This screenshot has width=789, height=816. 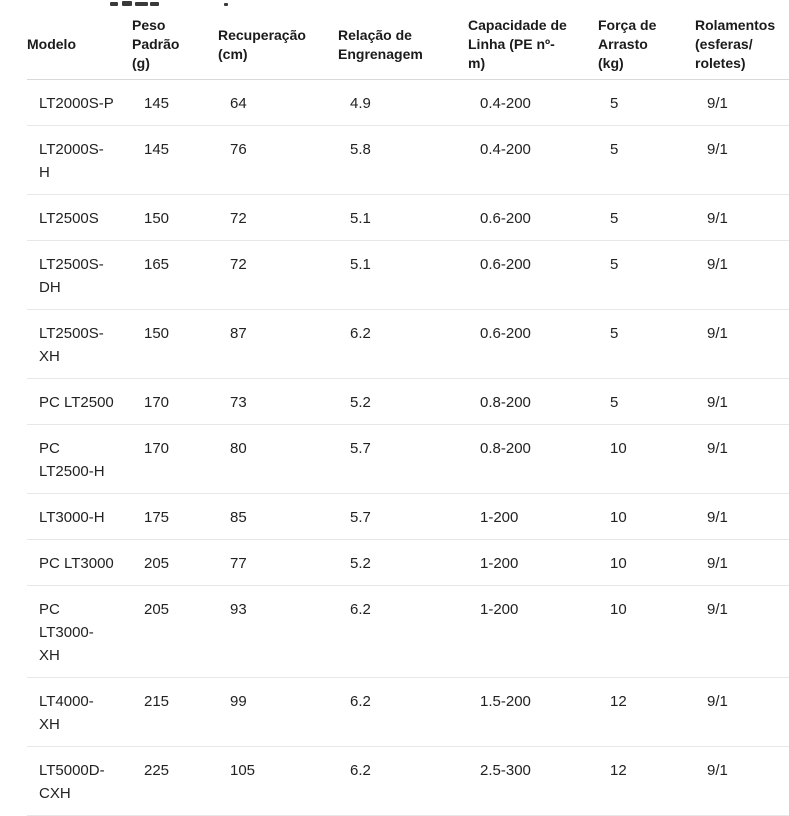 I want to click on model-cell: LT3000-H, so click(x=79, y=516).